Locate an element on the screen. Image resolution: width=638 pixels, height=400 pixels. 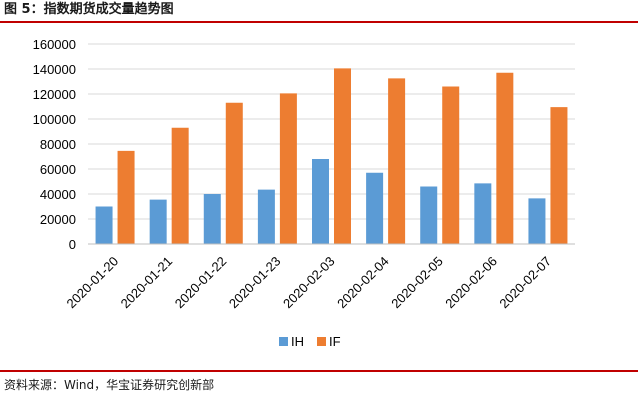
y-tick-label: 60000 is located at coordinates (58, 169).